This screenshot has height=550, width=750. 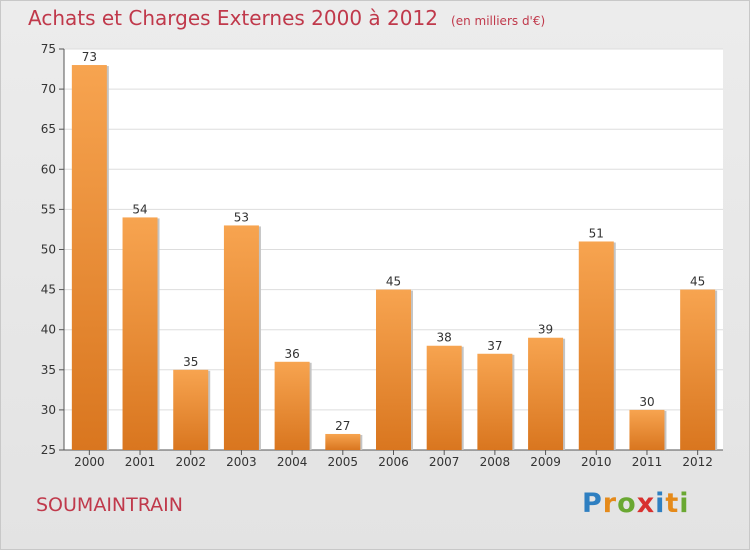 I want to click on brand-letter: o, so click(x=627, y=503).